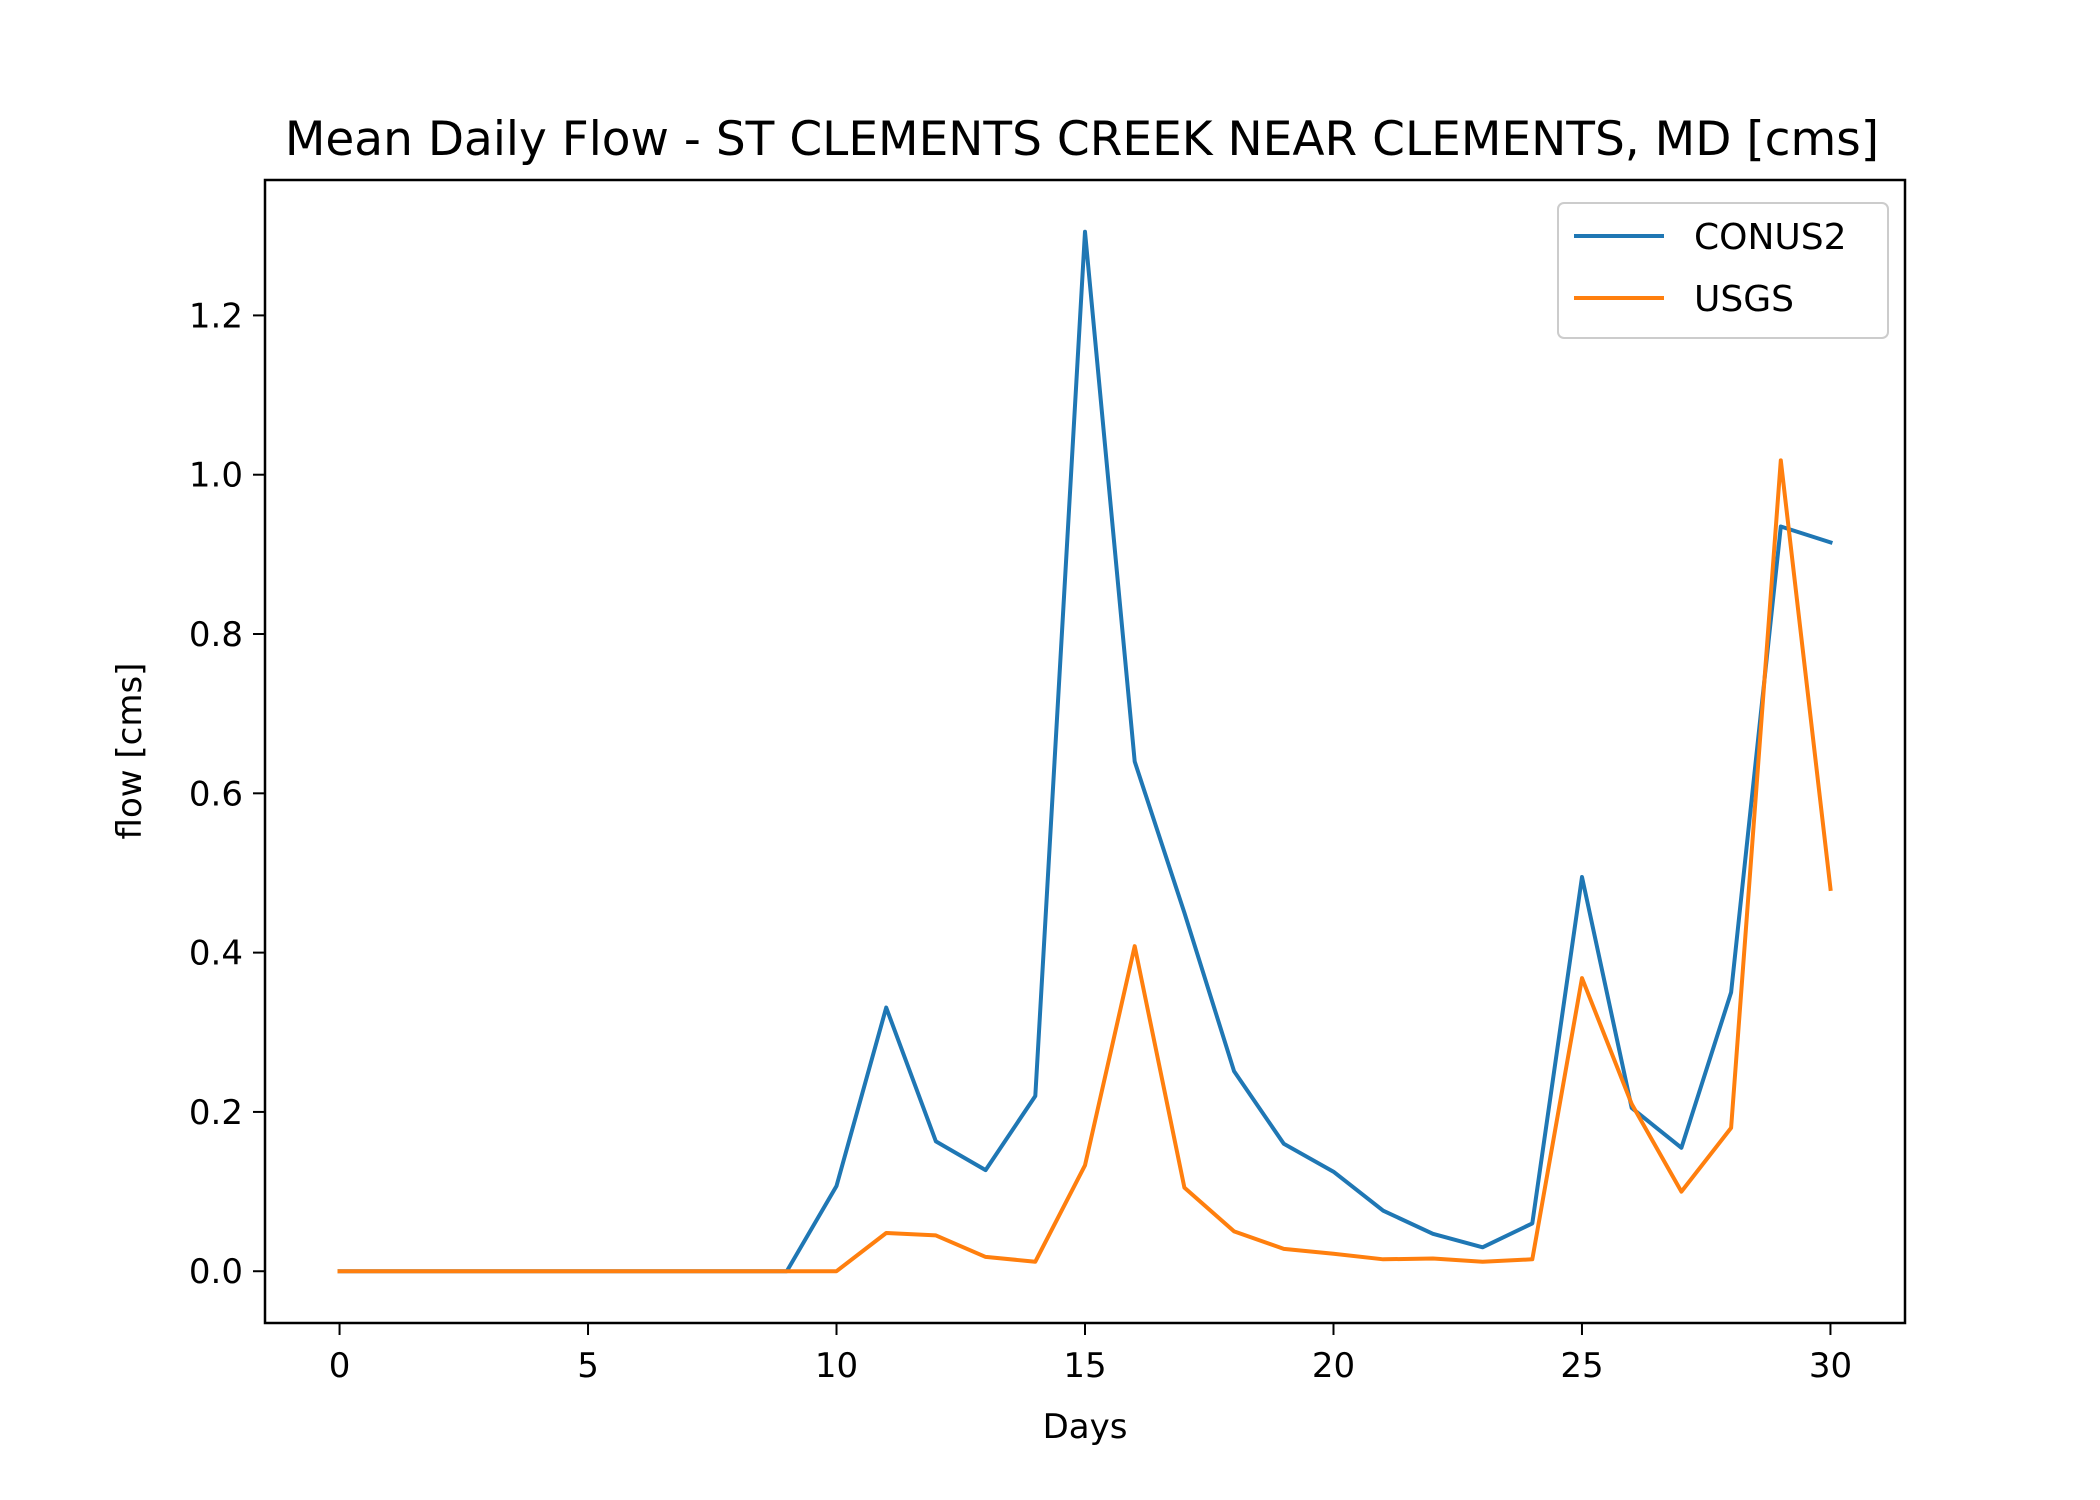  What do you see at coordinates (1830, 1366) in the screenshot?
I see `x-tick-label: 30` at bounding box center [1830, 1366].